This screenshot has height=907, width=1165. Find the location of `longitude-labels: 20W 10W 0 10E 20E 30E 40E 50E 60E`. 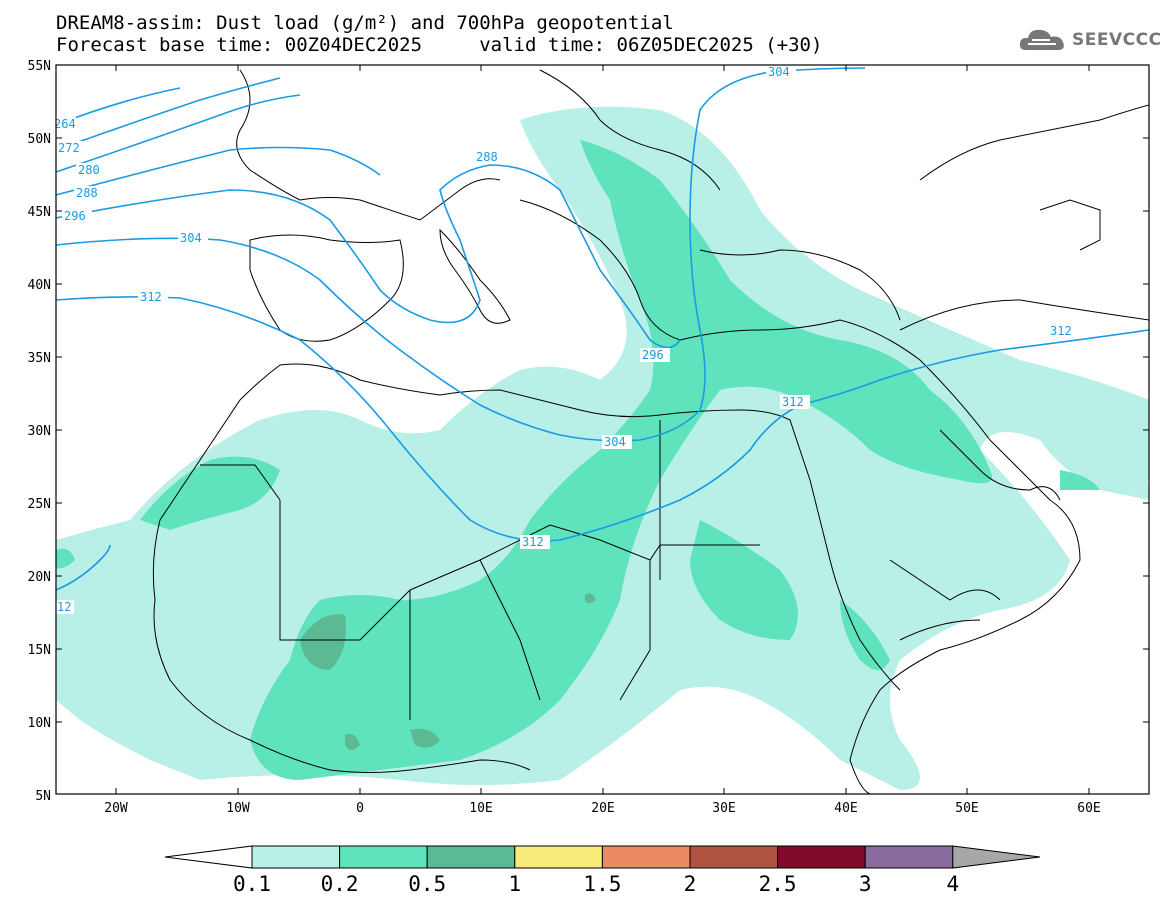

longitude-labels: 20W 10W 0 10E 20E 30E 40E 50E 60E is located at coordinates (602, 808).